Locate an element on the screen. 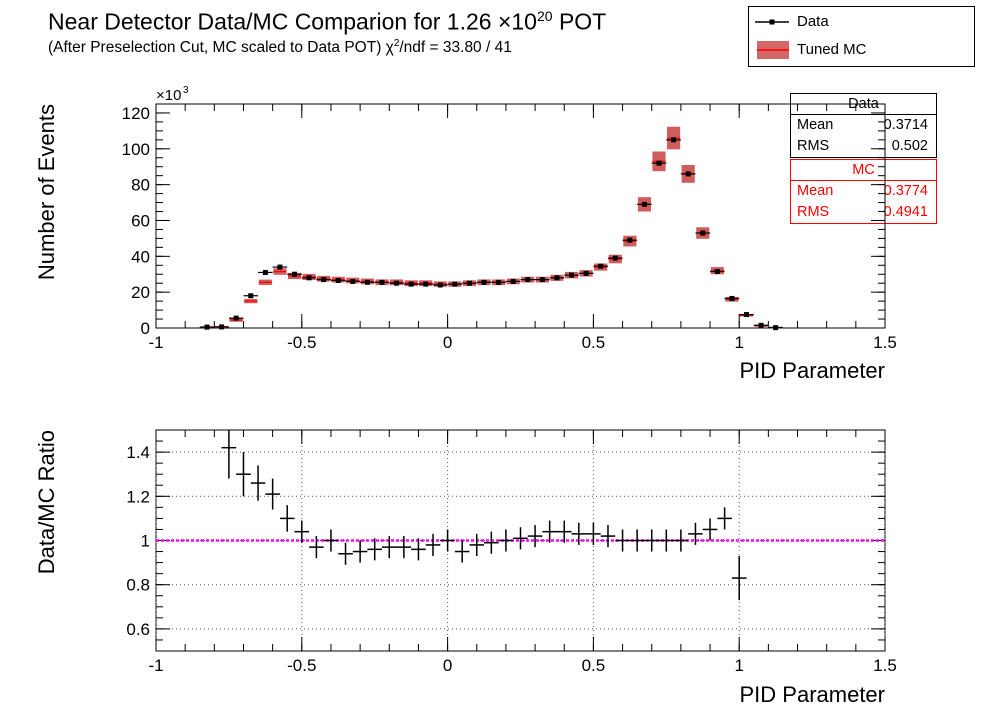  stats-data-rms-value: 0.502 is located at coordinates (909, 146).